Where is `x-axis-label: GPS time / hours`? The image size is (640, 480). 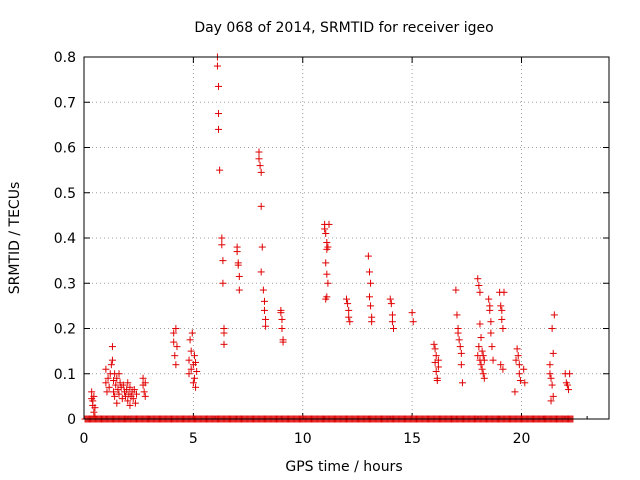
x-axis-label: GPS time / hours is located at coordinates (343, 467).